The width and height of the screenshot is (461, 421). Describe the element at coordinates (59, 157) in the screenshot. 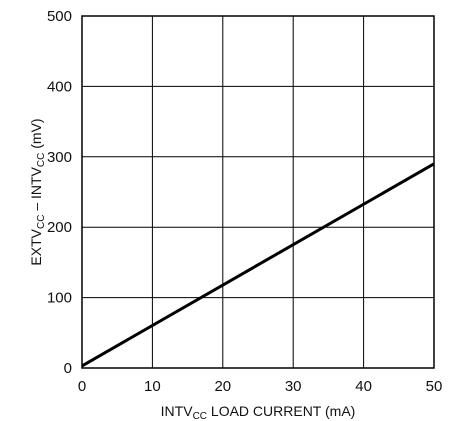

I see `y-tick-label: 300` at that location.